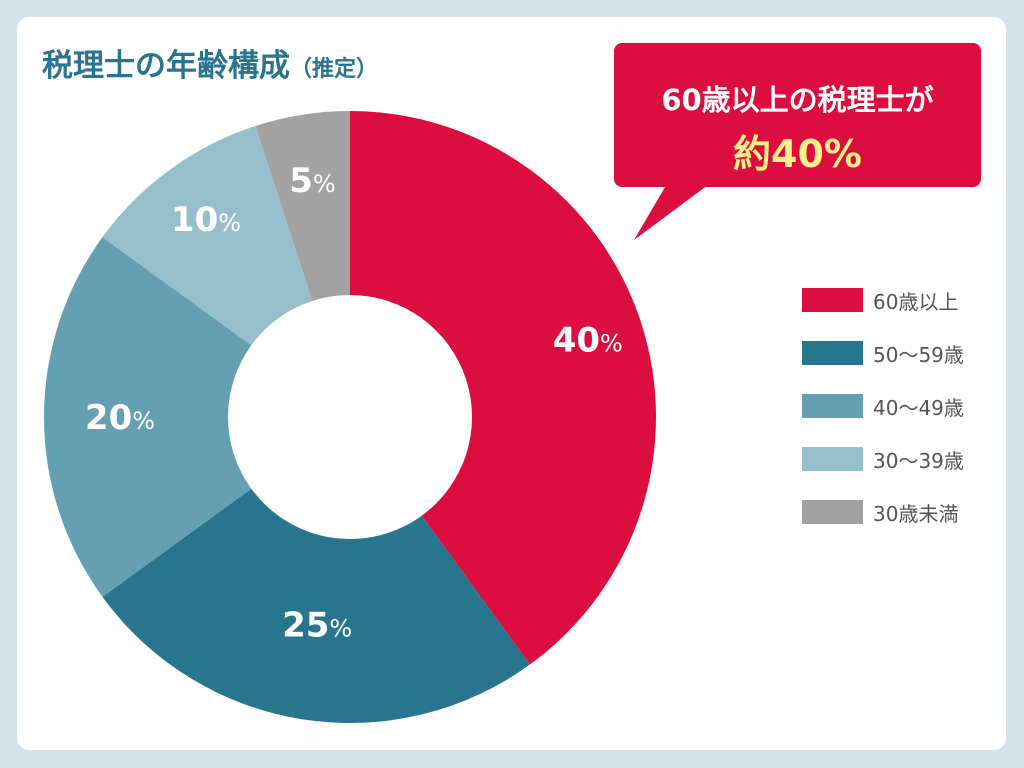 The width and height of the screenshot is (1024, 768). I want to click on callout-line1: 60歳以上の税理士が, so click(797, 100).